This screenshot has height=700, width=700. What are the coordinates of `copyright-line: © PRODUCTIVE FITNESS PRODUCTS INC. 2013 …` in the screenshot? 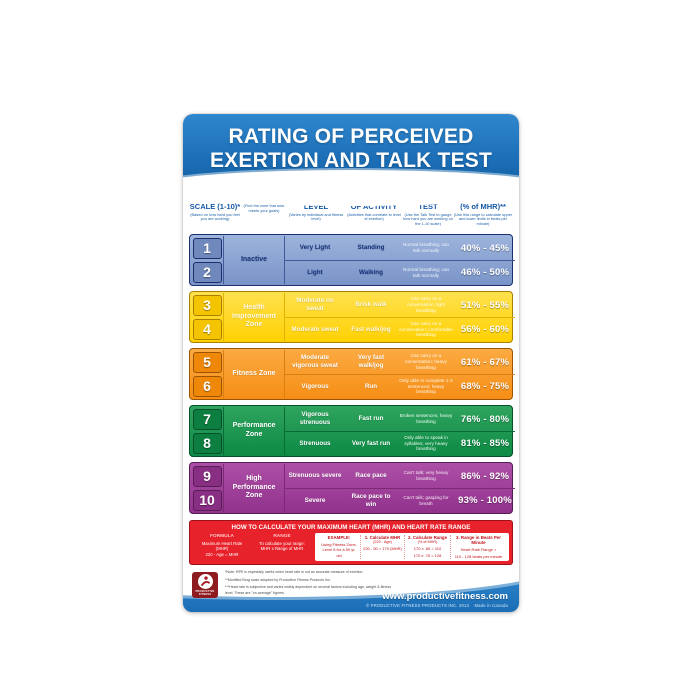 It's located at (435, 605).